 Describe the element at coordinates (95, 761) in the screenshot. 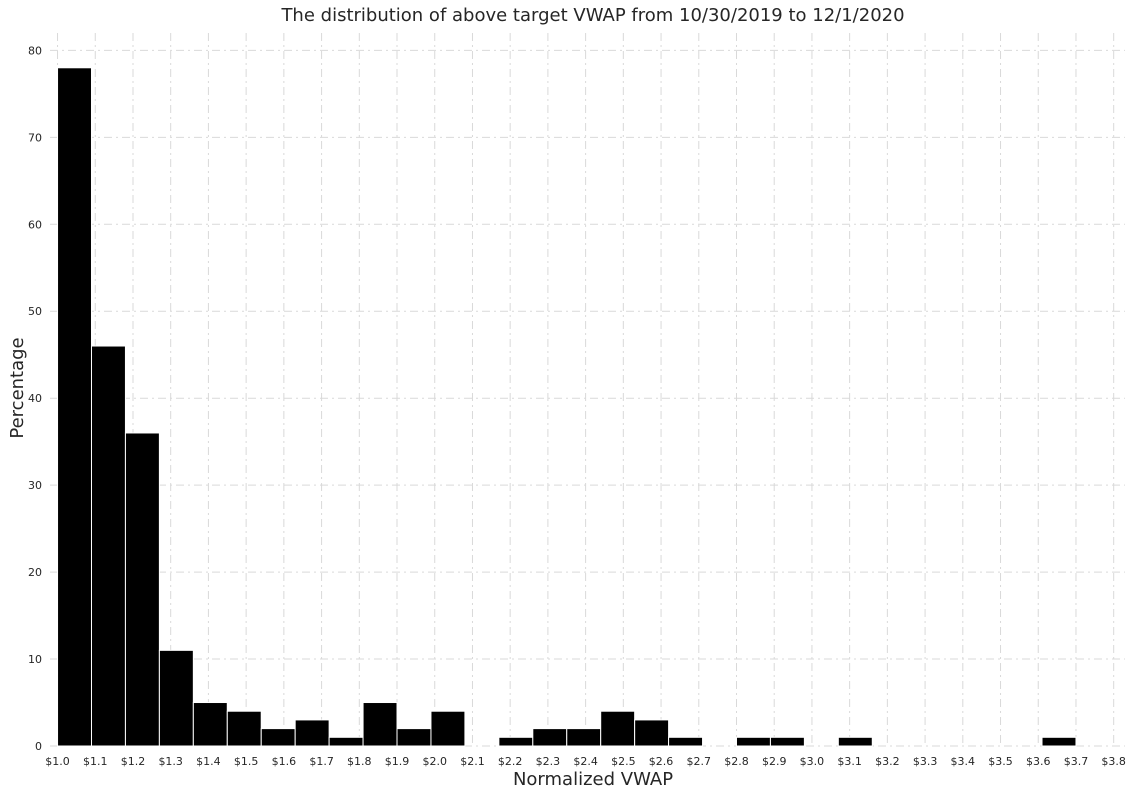

I see `x-tick-label: $1.1` at that location.